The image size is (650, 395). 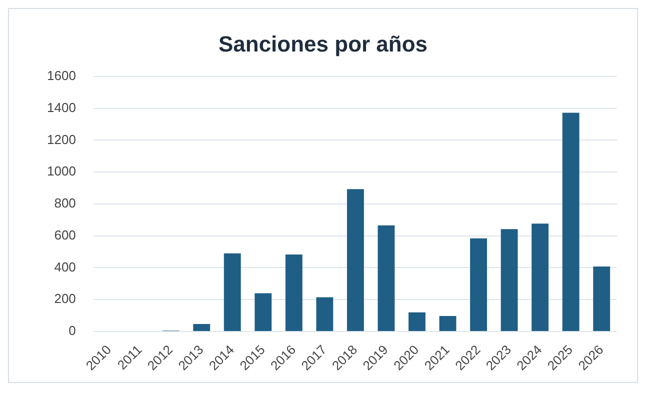 What do you see at coordinates (65, 298) in the screenshot?
I see `y-tick-label: 200` at bounding box center [65, 298].